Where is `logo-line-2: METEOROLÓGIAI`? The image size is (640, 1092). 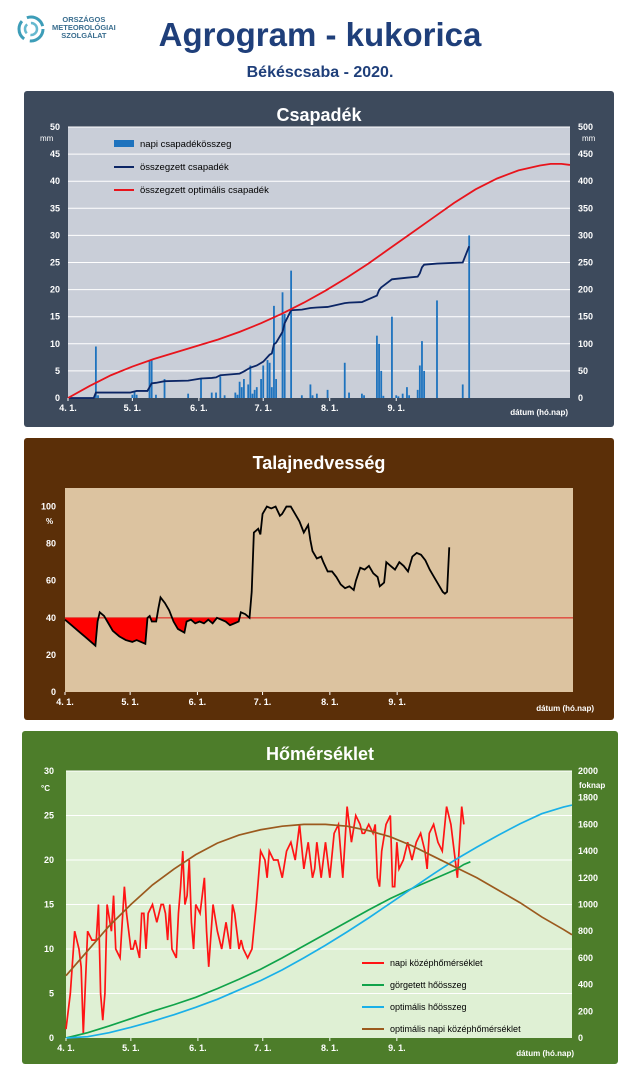 logo-line-2: METEOROLÓGIAI is located at coordinates (84, 27).